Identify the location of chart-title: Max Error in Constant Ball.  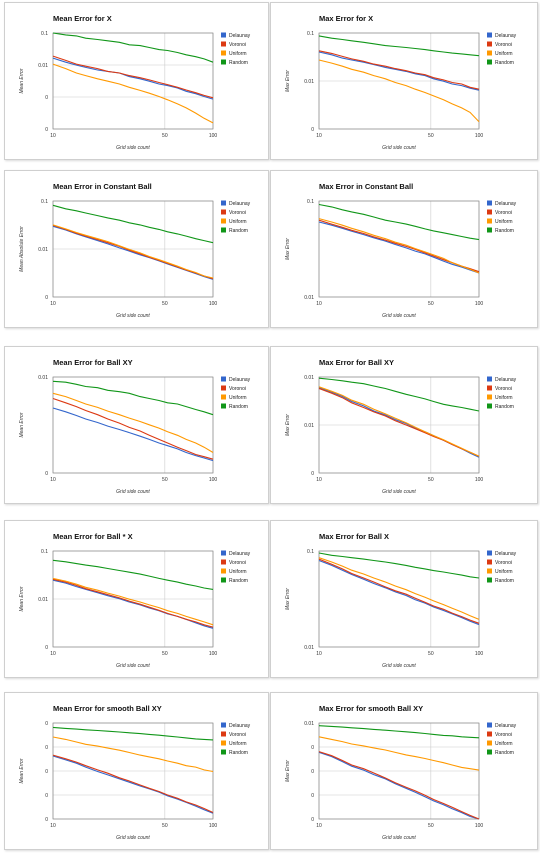
(366, 186).